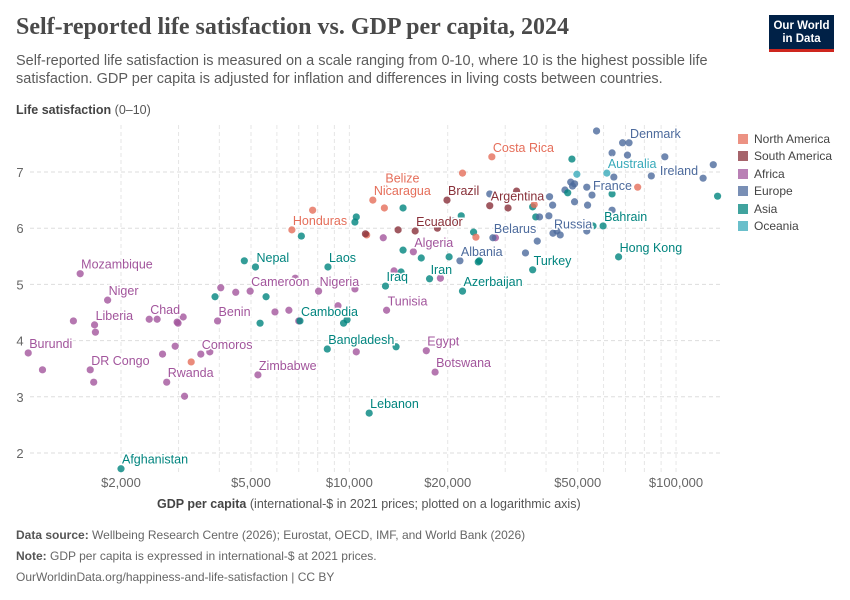 This screenshot has width=850, height=600. I want to click on legend-item-oc: Oceania, so click(785, 227).